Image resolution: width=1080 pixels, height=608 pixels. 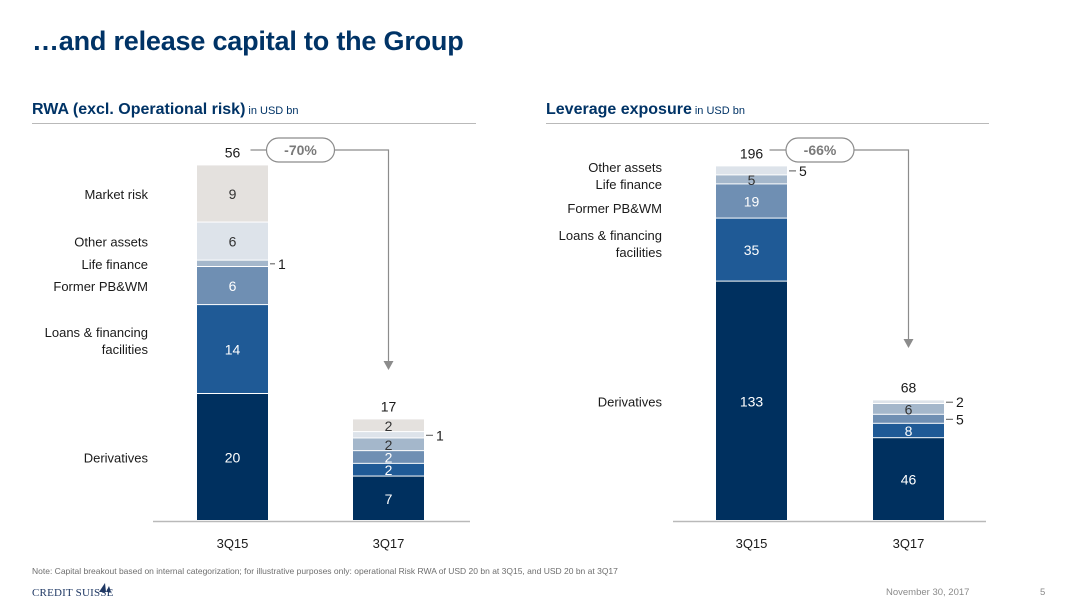 I want to click on change-bracket, so click(x=839, y=244).